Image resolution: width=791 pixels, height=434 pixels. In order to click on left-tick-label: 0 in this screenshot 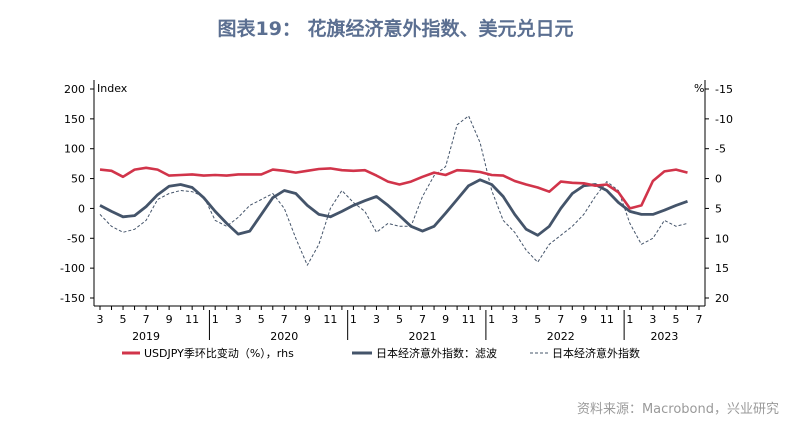, I will do `click(81, 208)`.